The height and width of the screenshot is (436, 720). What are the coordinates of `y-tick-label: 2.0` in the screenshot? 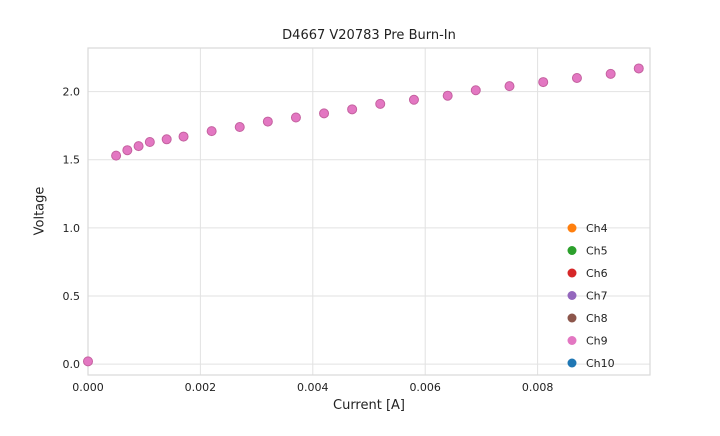 It's located at (72, 92).